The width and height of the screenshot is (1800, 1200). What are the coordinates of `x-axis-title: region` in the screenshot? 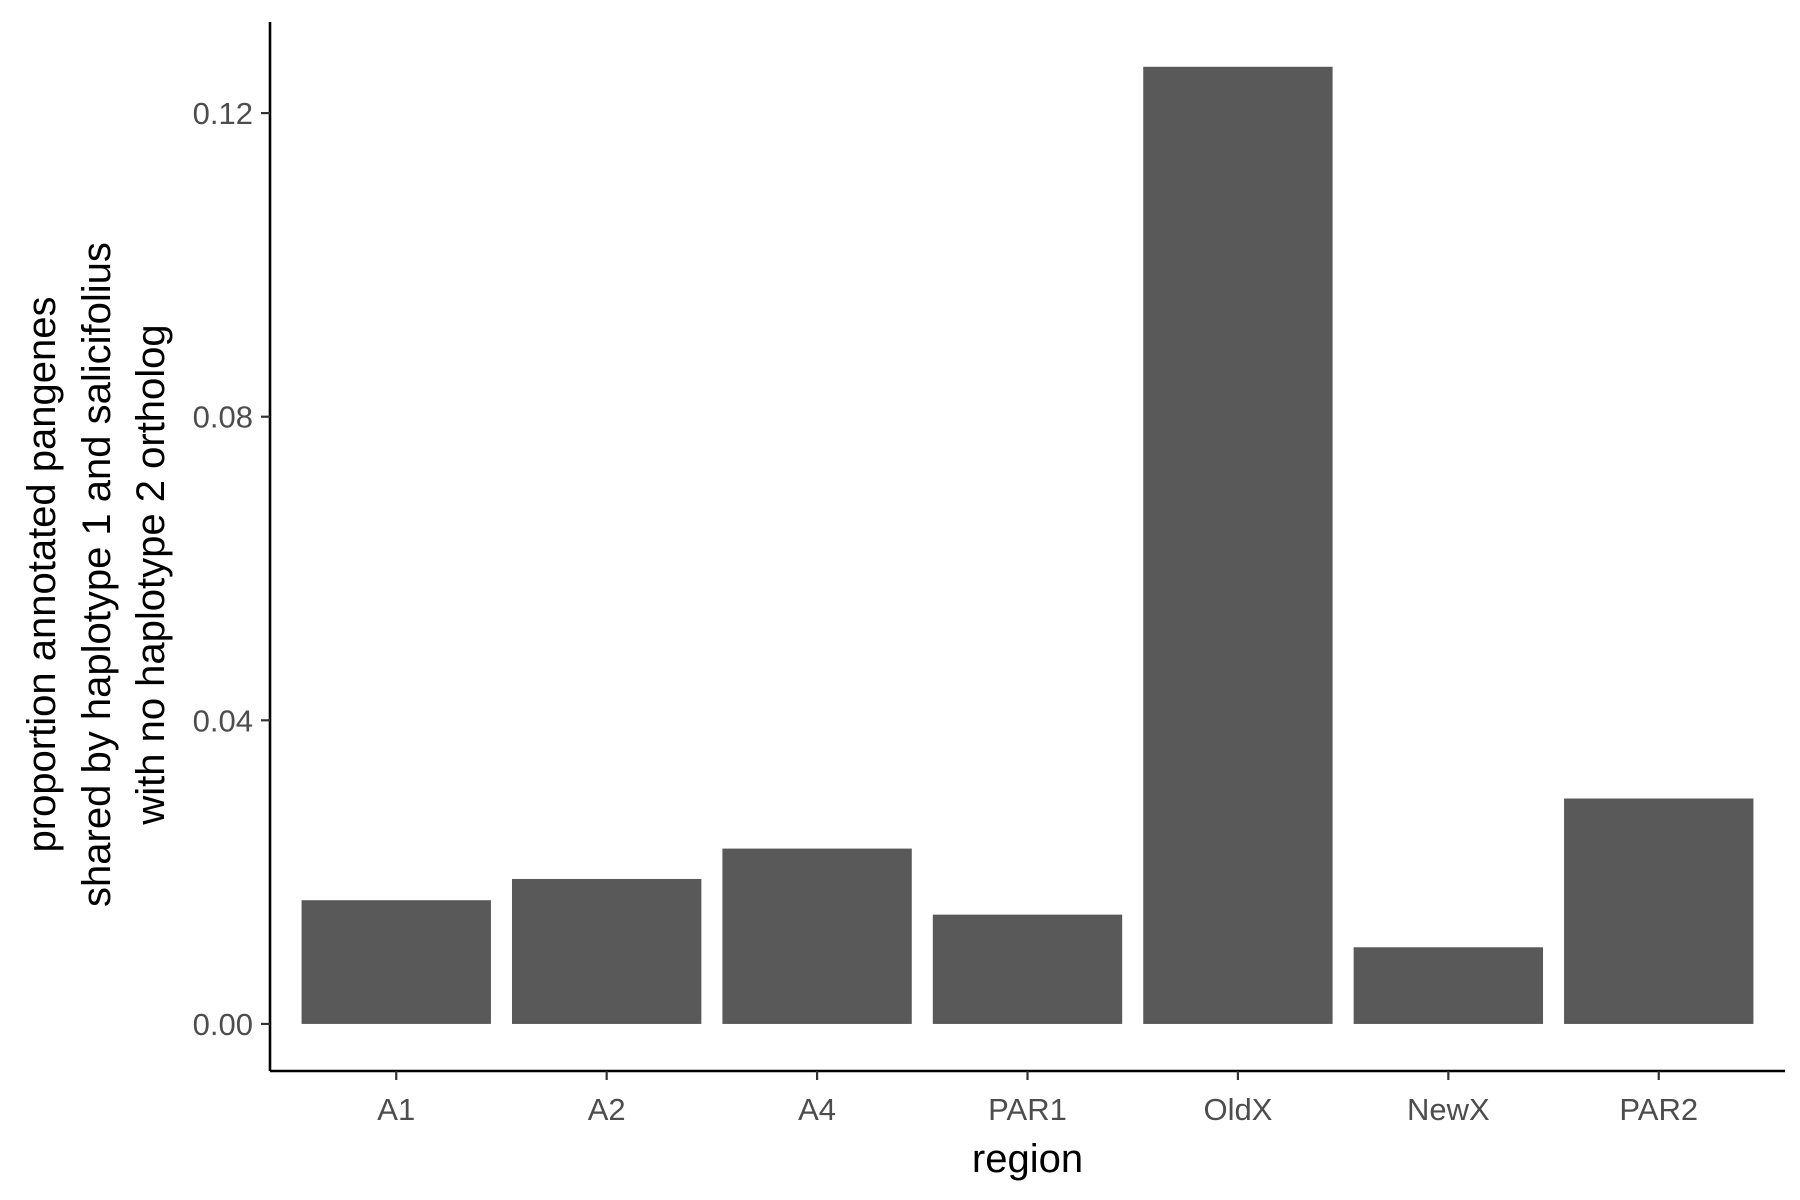 It's located at (1027, 1159).